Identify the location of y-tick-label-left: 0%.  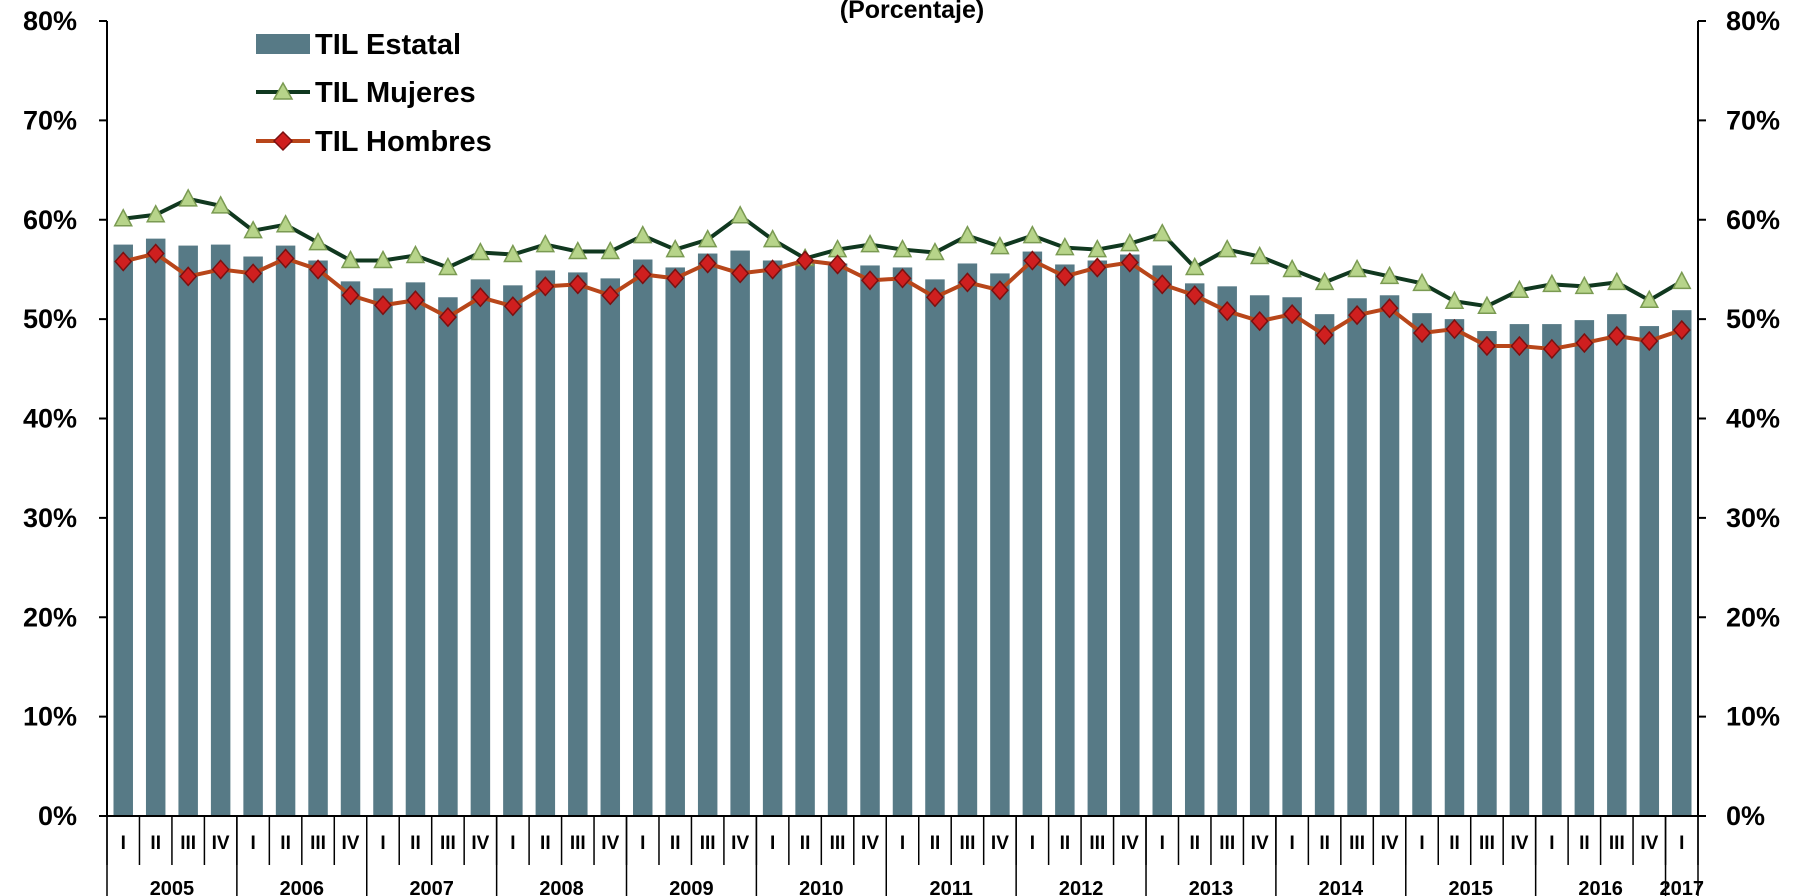
(57, 816).